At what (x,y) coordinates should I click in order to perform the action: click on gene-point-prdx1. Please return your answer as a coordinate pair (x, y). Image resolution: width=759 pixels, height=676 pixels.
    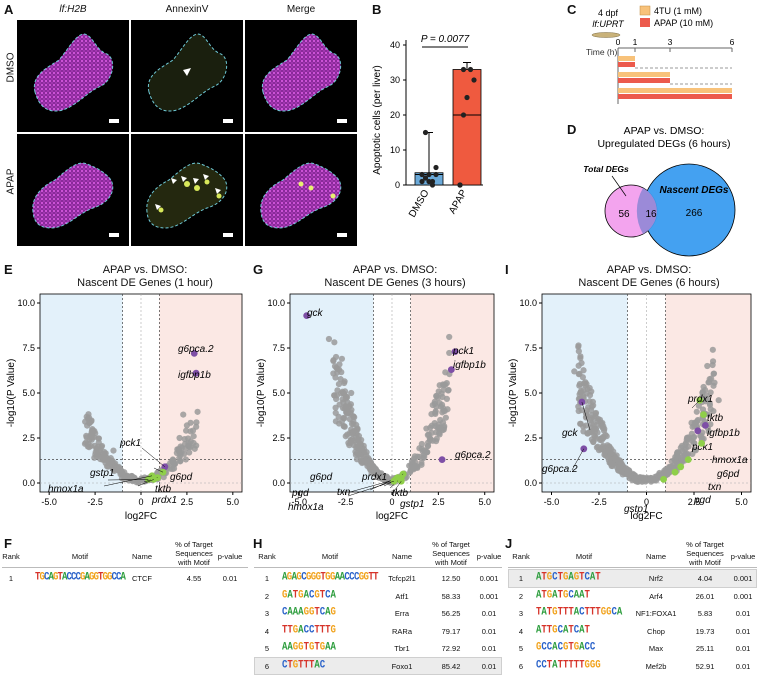
    Looking at the image, I should click on (154, 479).